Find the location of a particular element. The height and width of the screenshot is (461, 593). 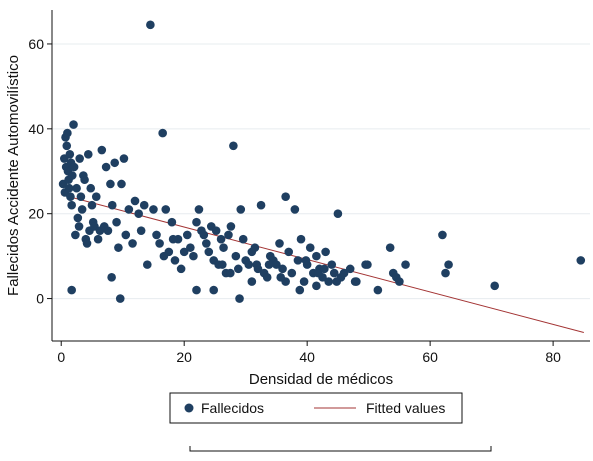

legend-fallecidos-label: Fallecidos is located at coordinates (232, 408).